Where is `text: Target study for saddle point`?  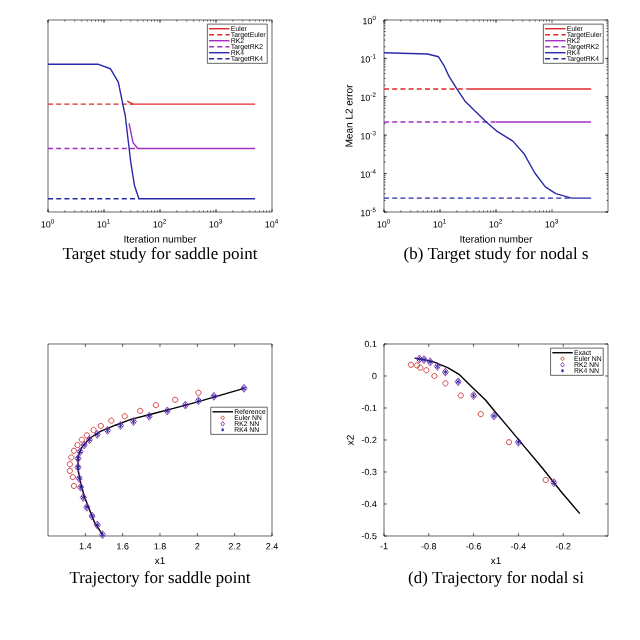
text: Target study for saddle point is located at coordinates (160, 255).